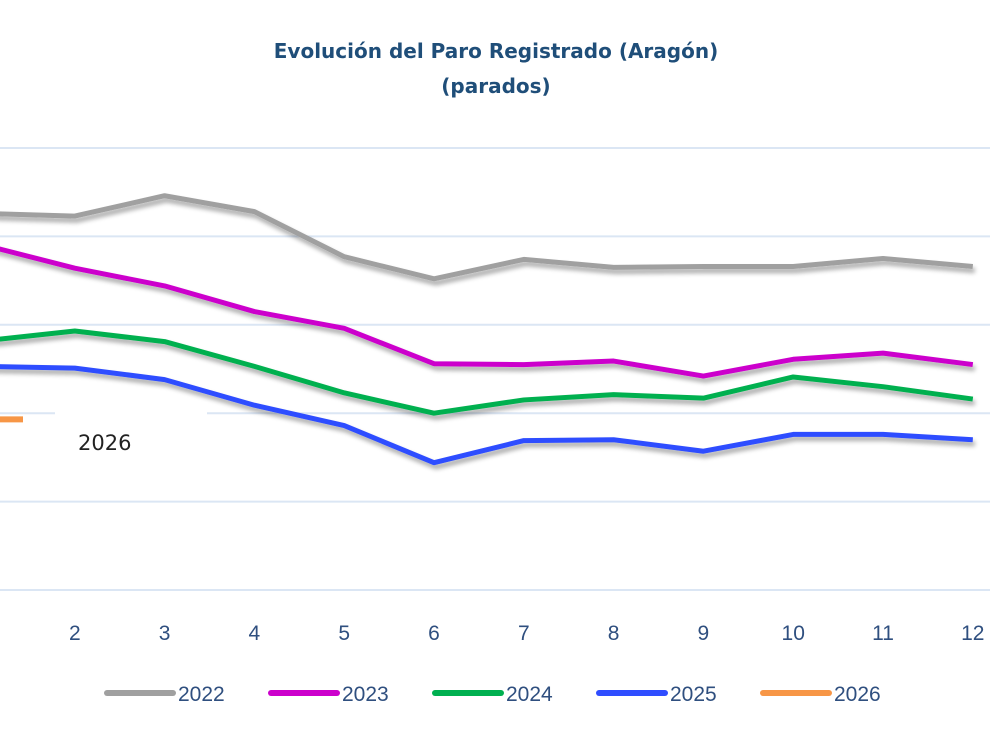  I want to click on legend-label: 2023, so click(365, 694).